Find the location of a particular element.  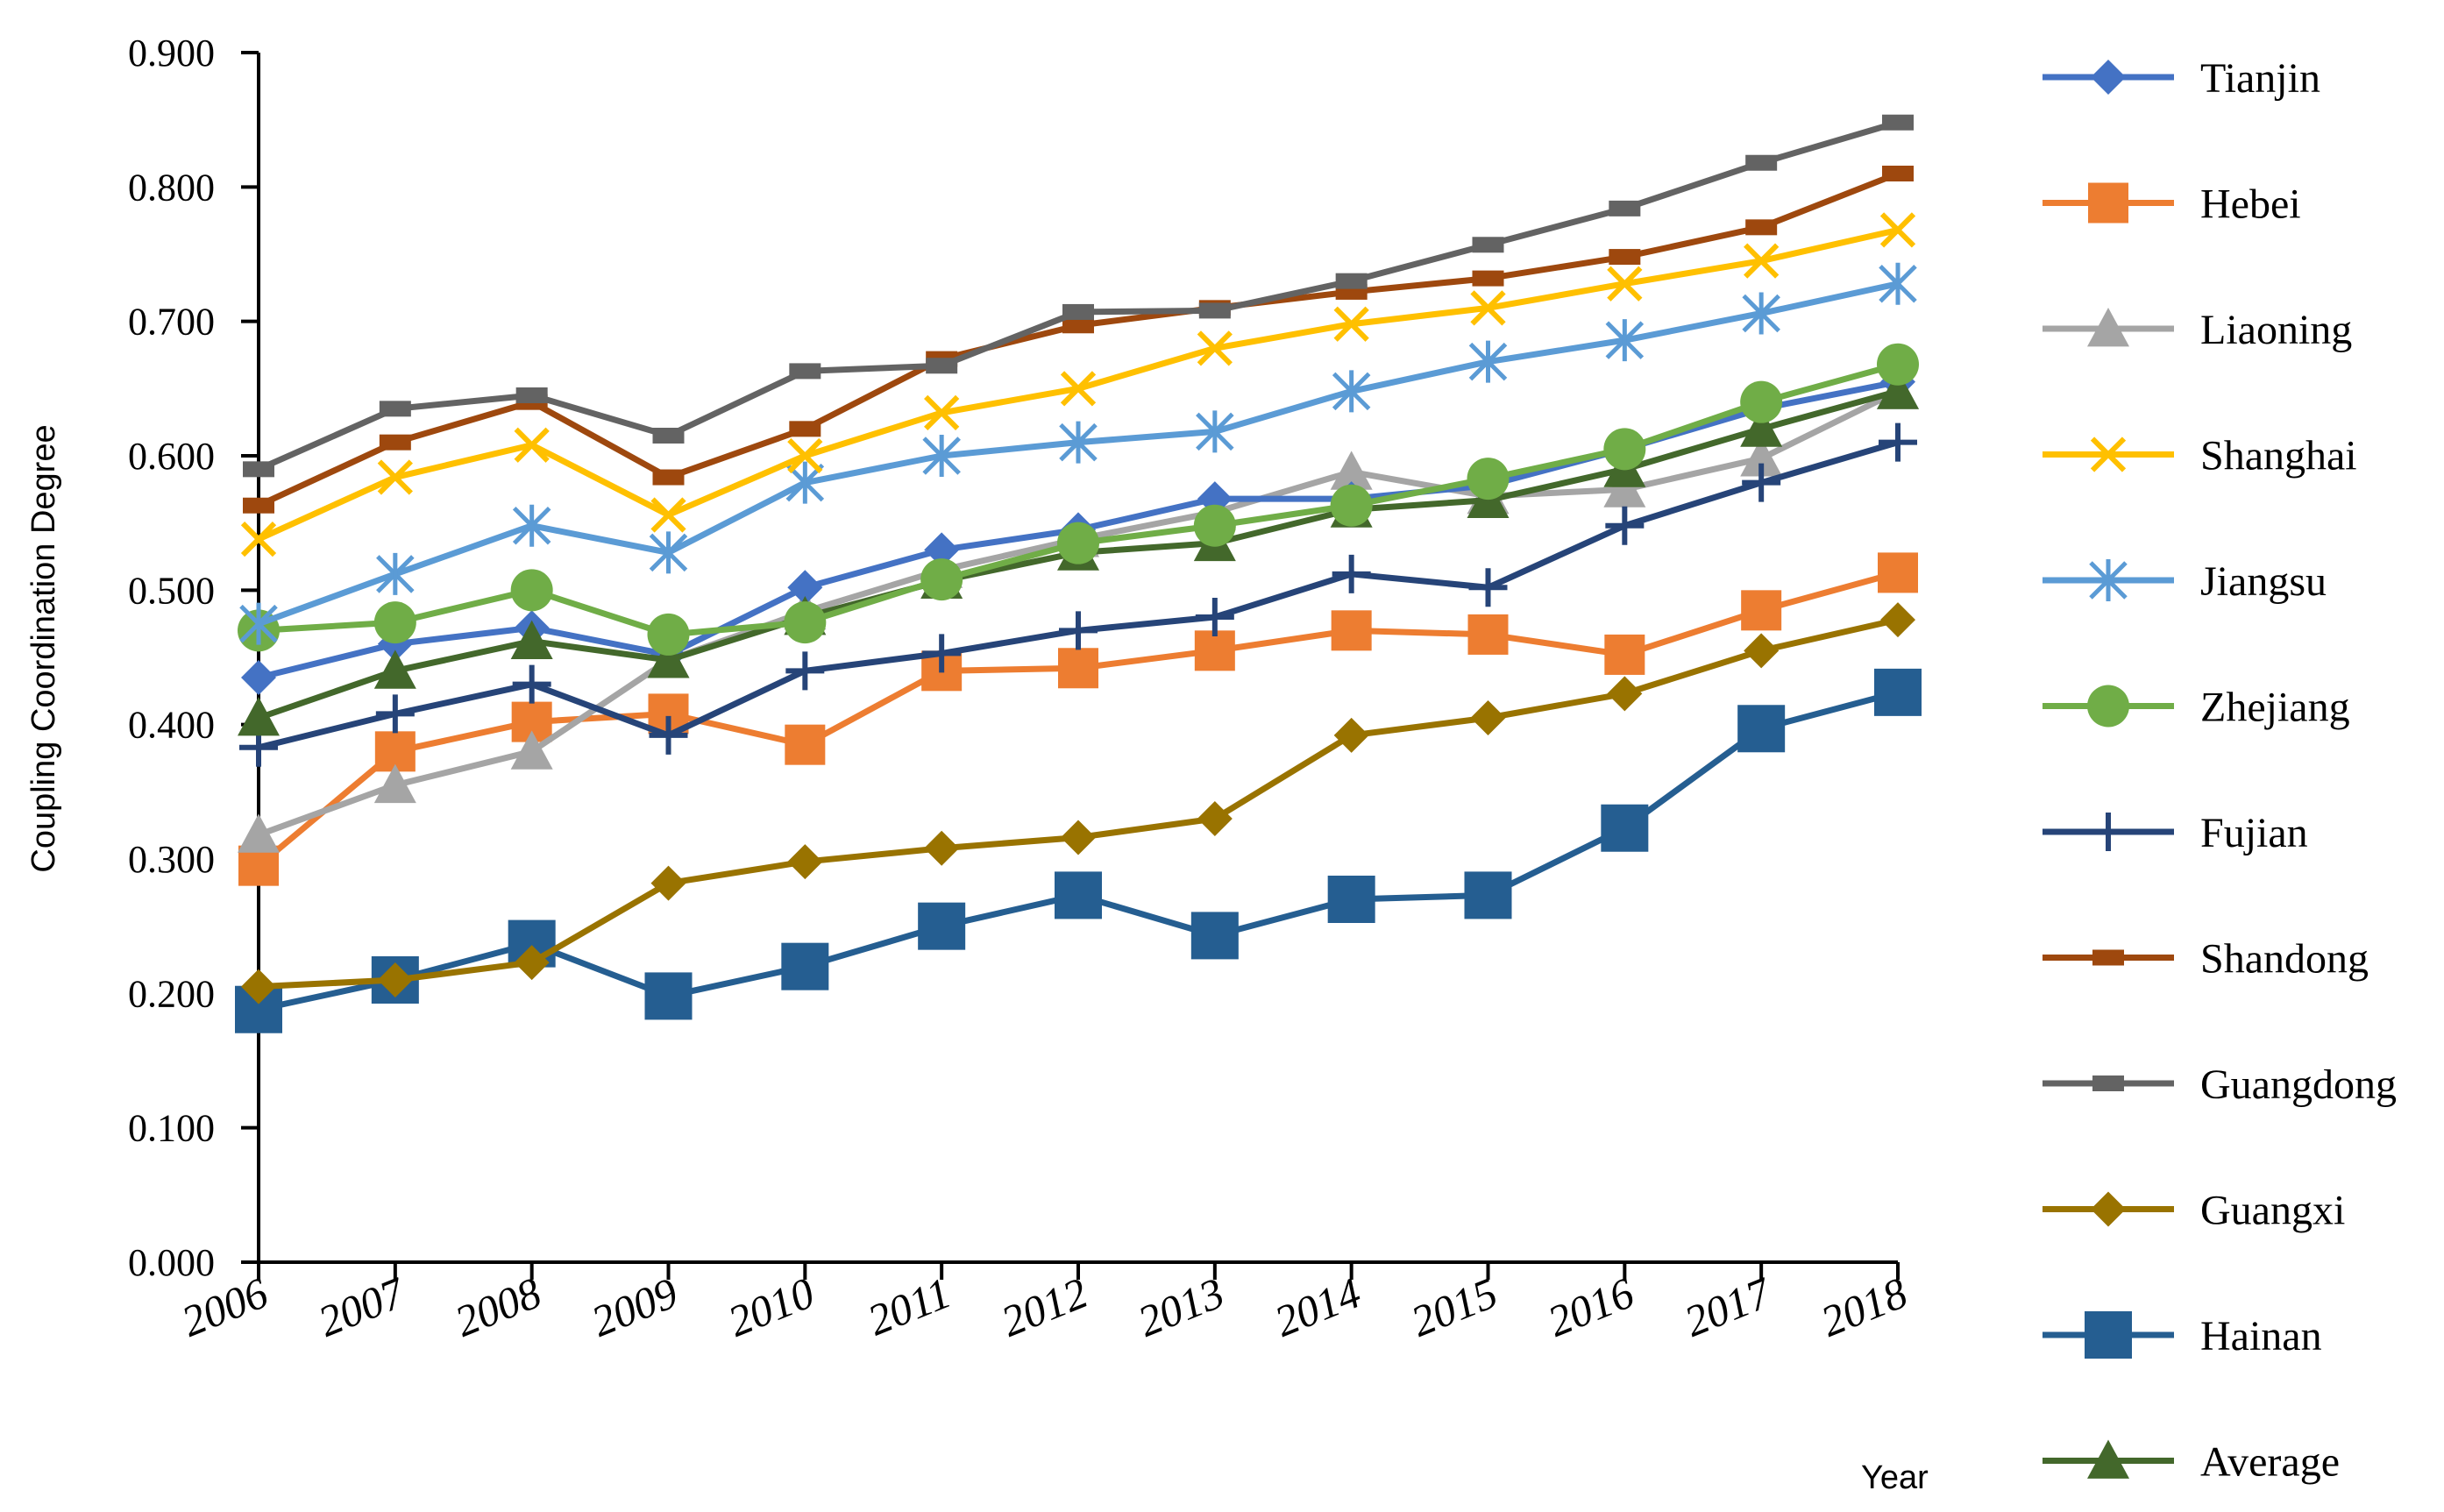

data-point-jiangsu-2006 is located at coordinates (258, 623).